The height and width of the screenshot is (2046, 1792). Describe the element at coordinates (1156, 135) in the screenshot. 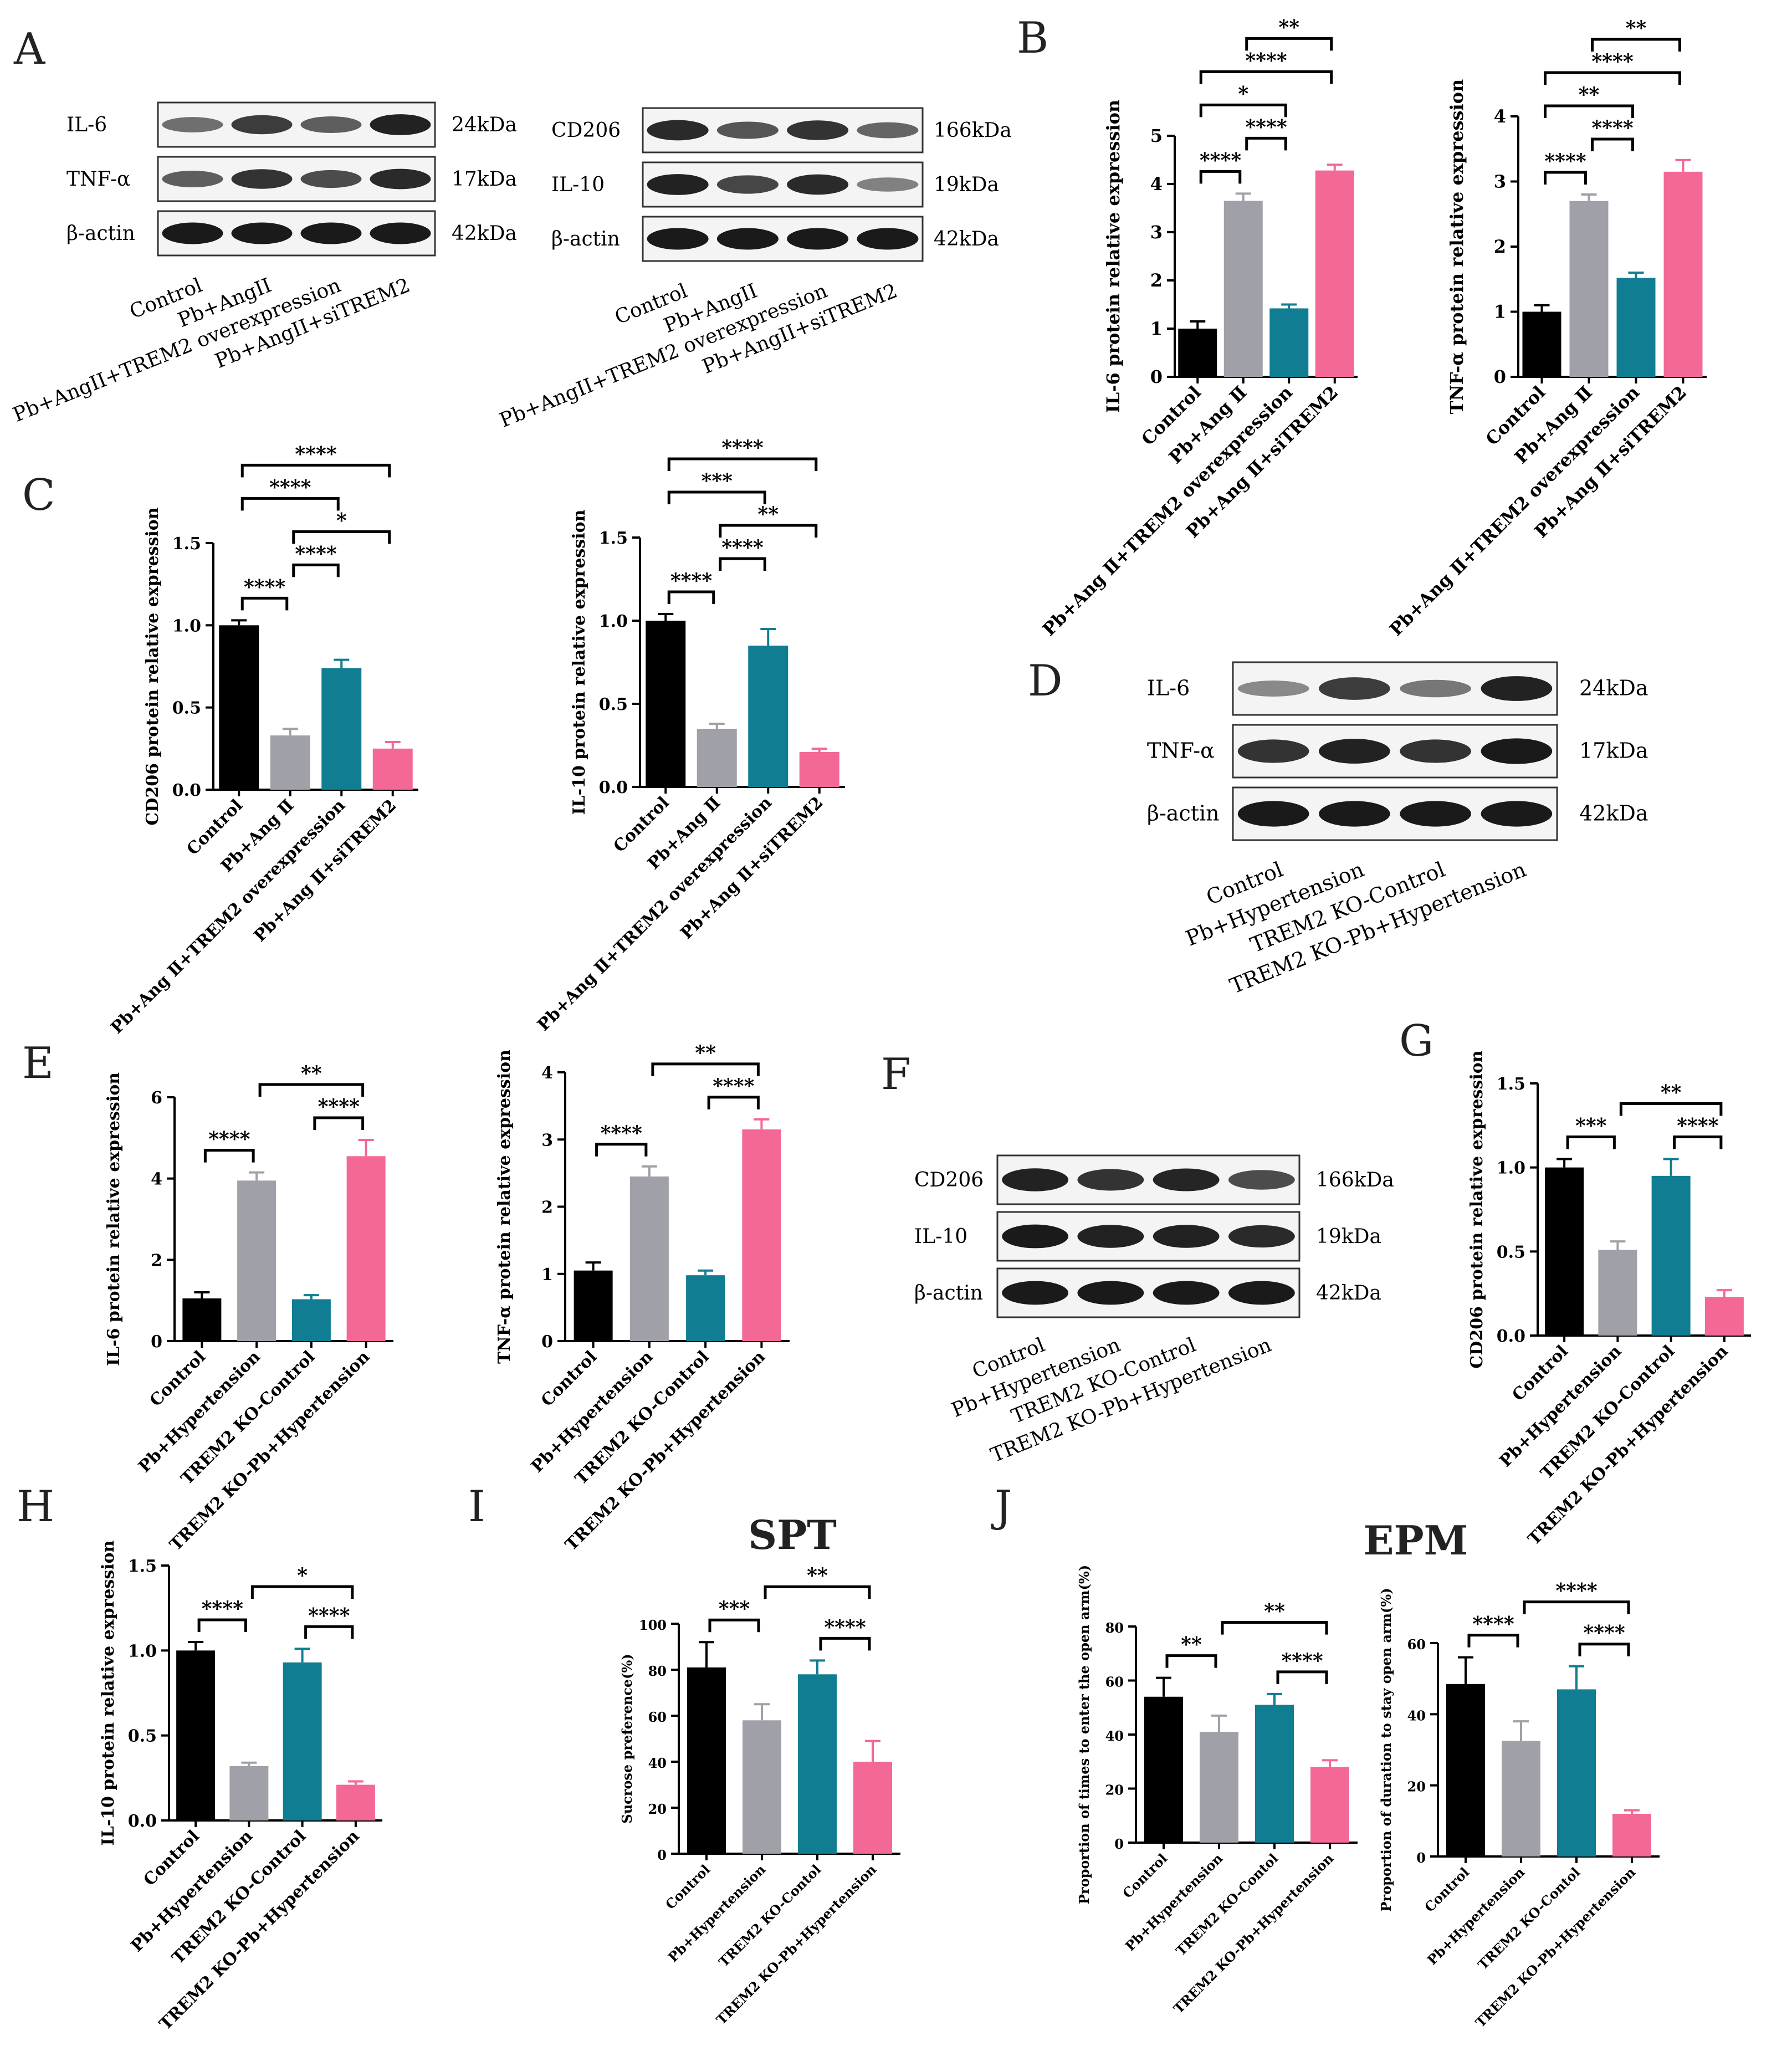

I see `y-tick-label: 5` at that location.